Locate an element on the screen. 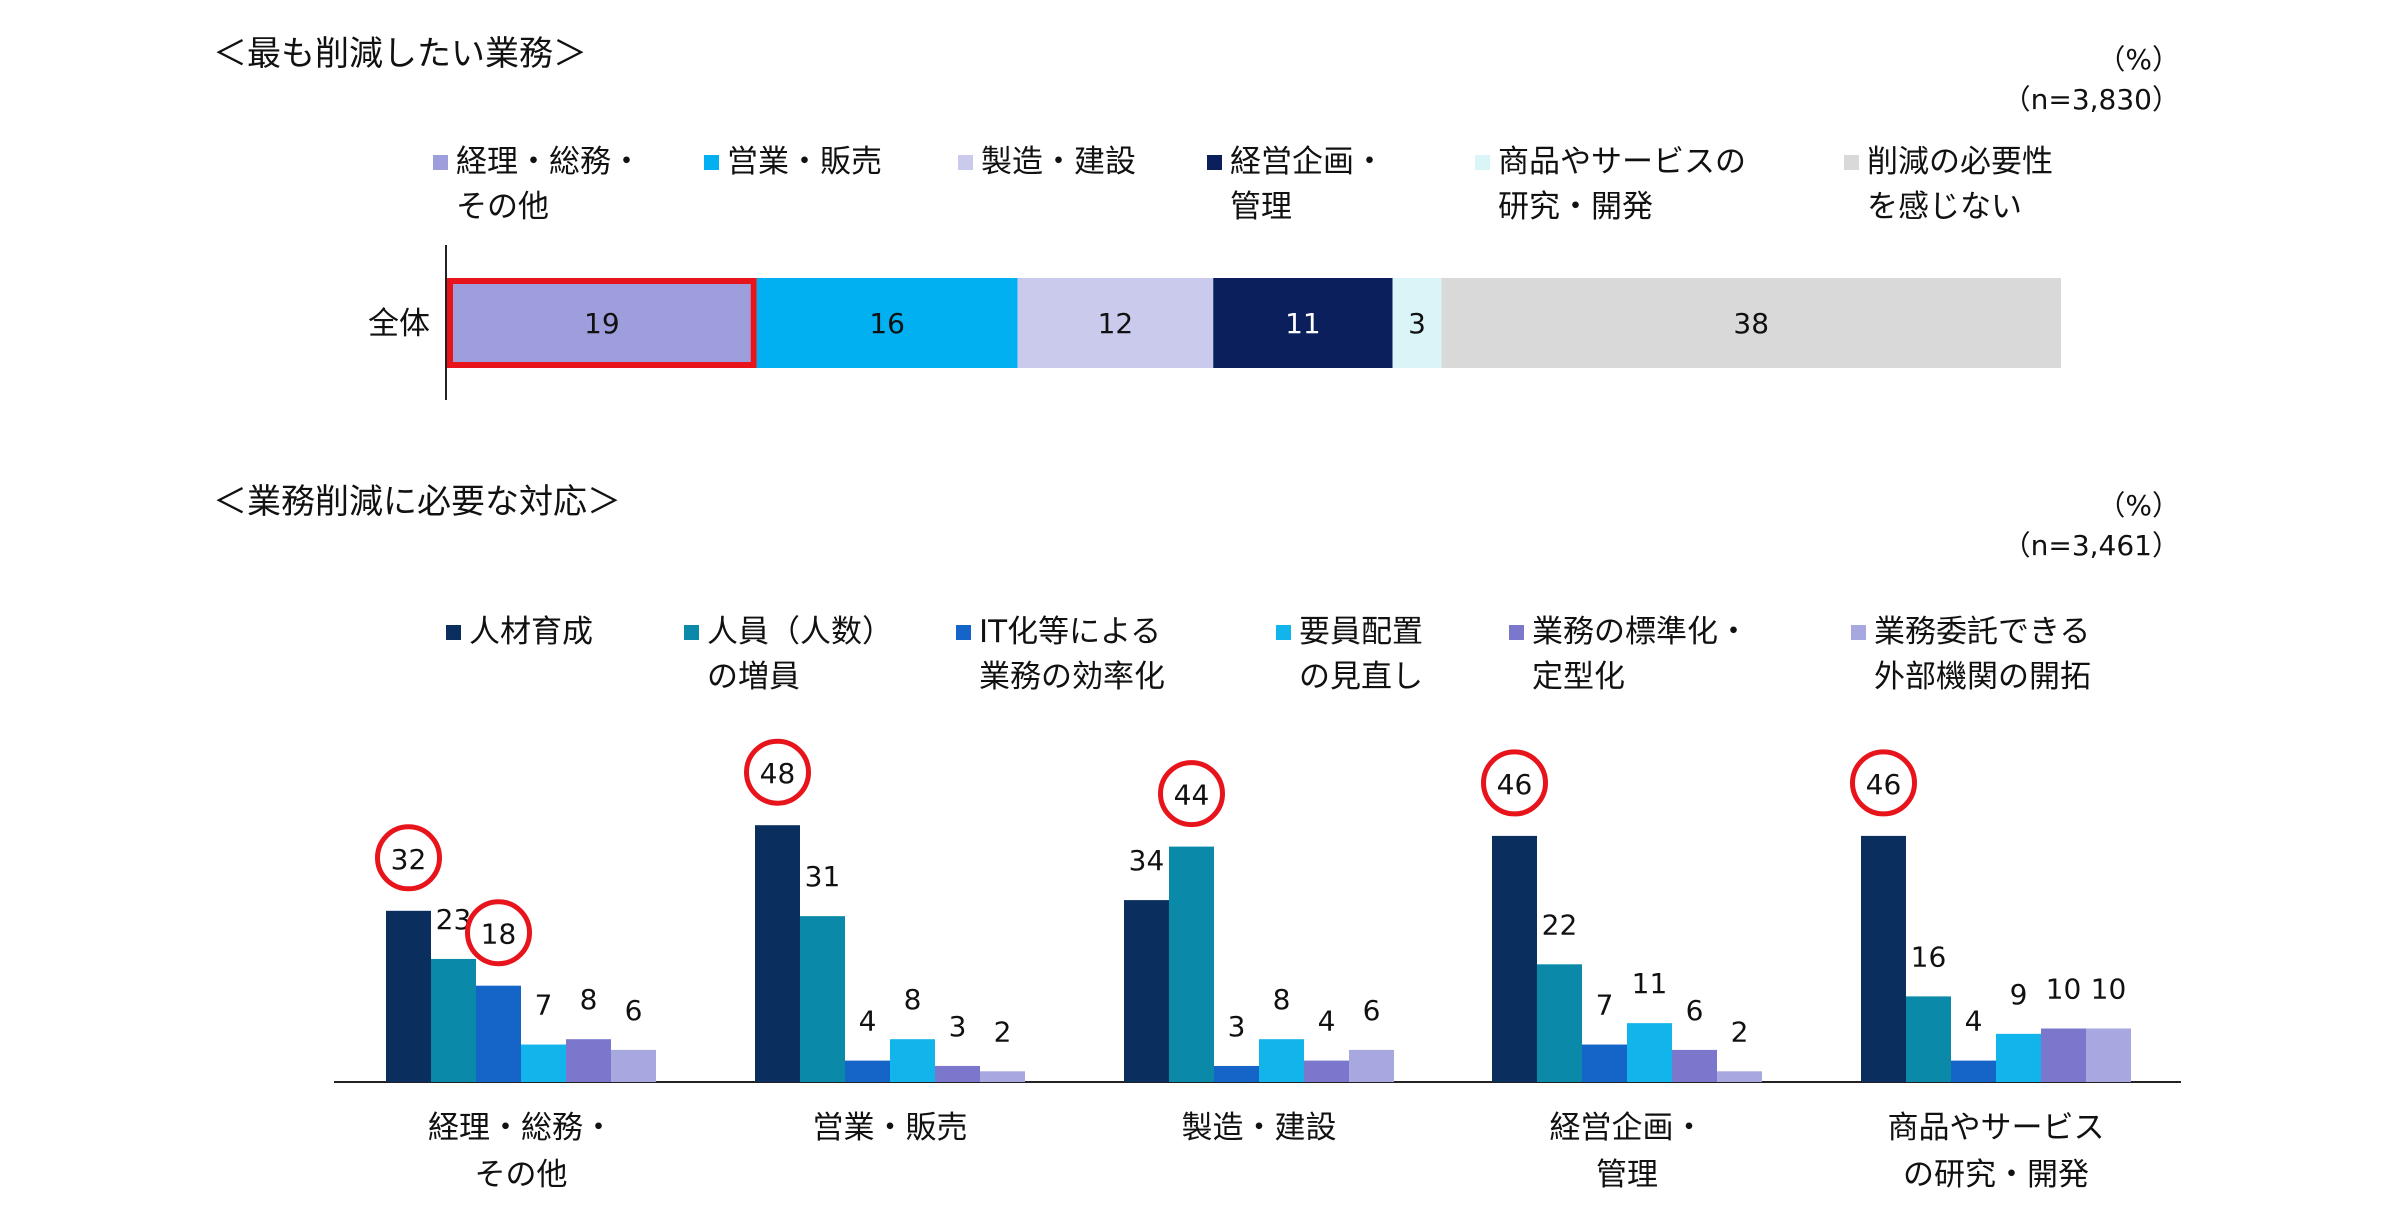 Image resolution: width=2392 pixels, height=1218 pixels. legend-label: IT化等による 業務の効率化 is located at coordinates (1072, 654).